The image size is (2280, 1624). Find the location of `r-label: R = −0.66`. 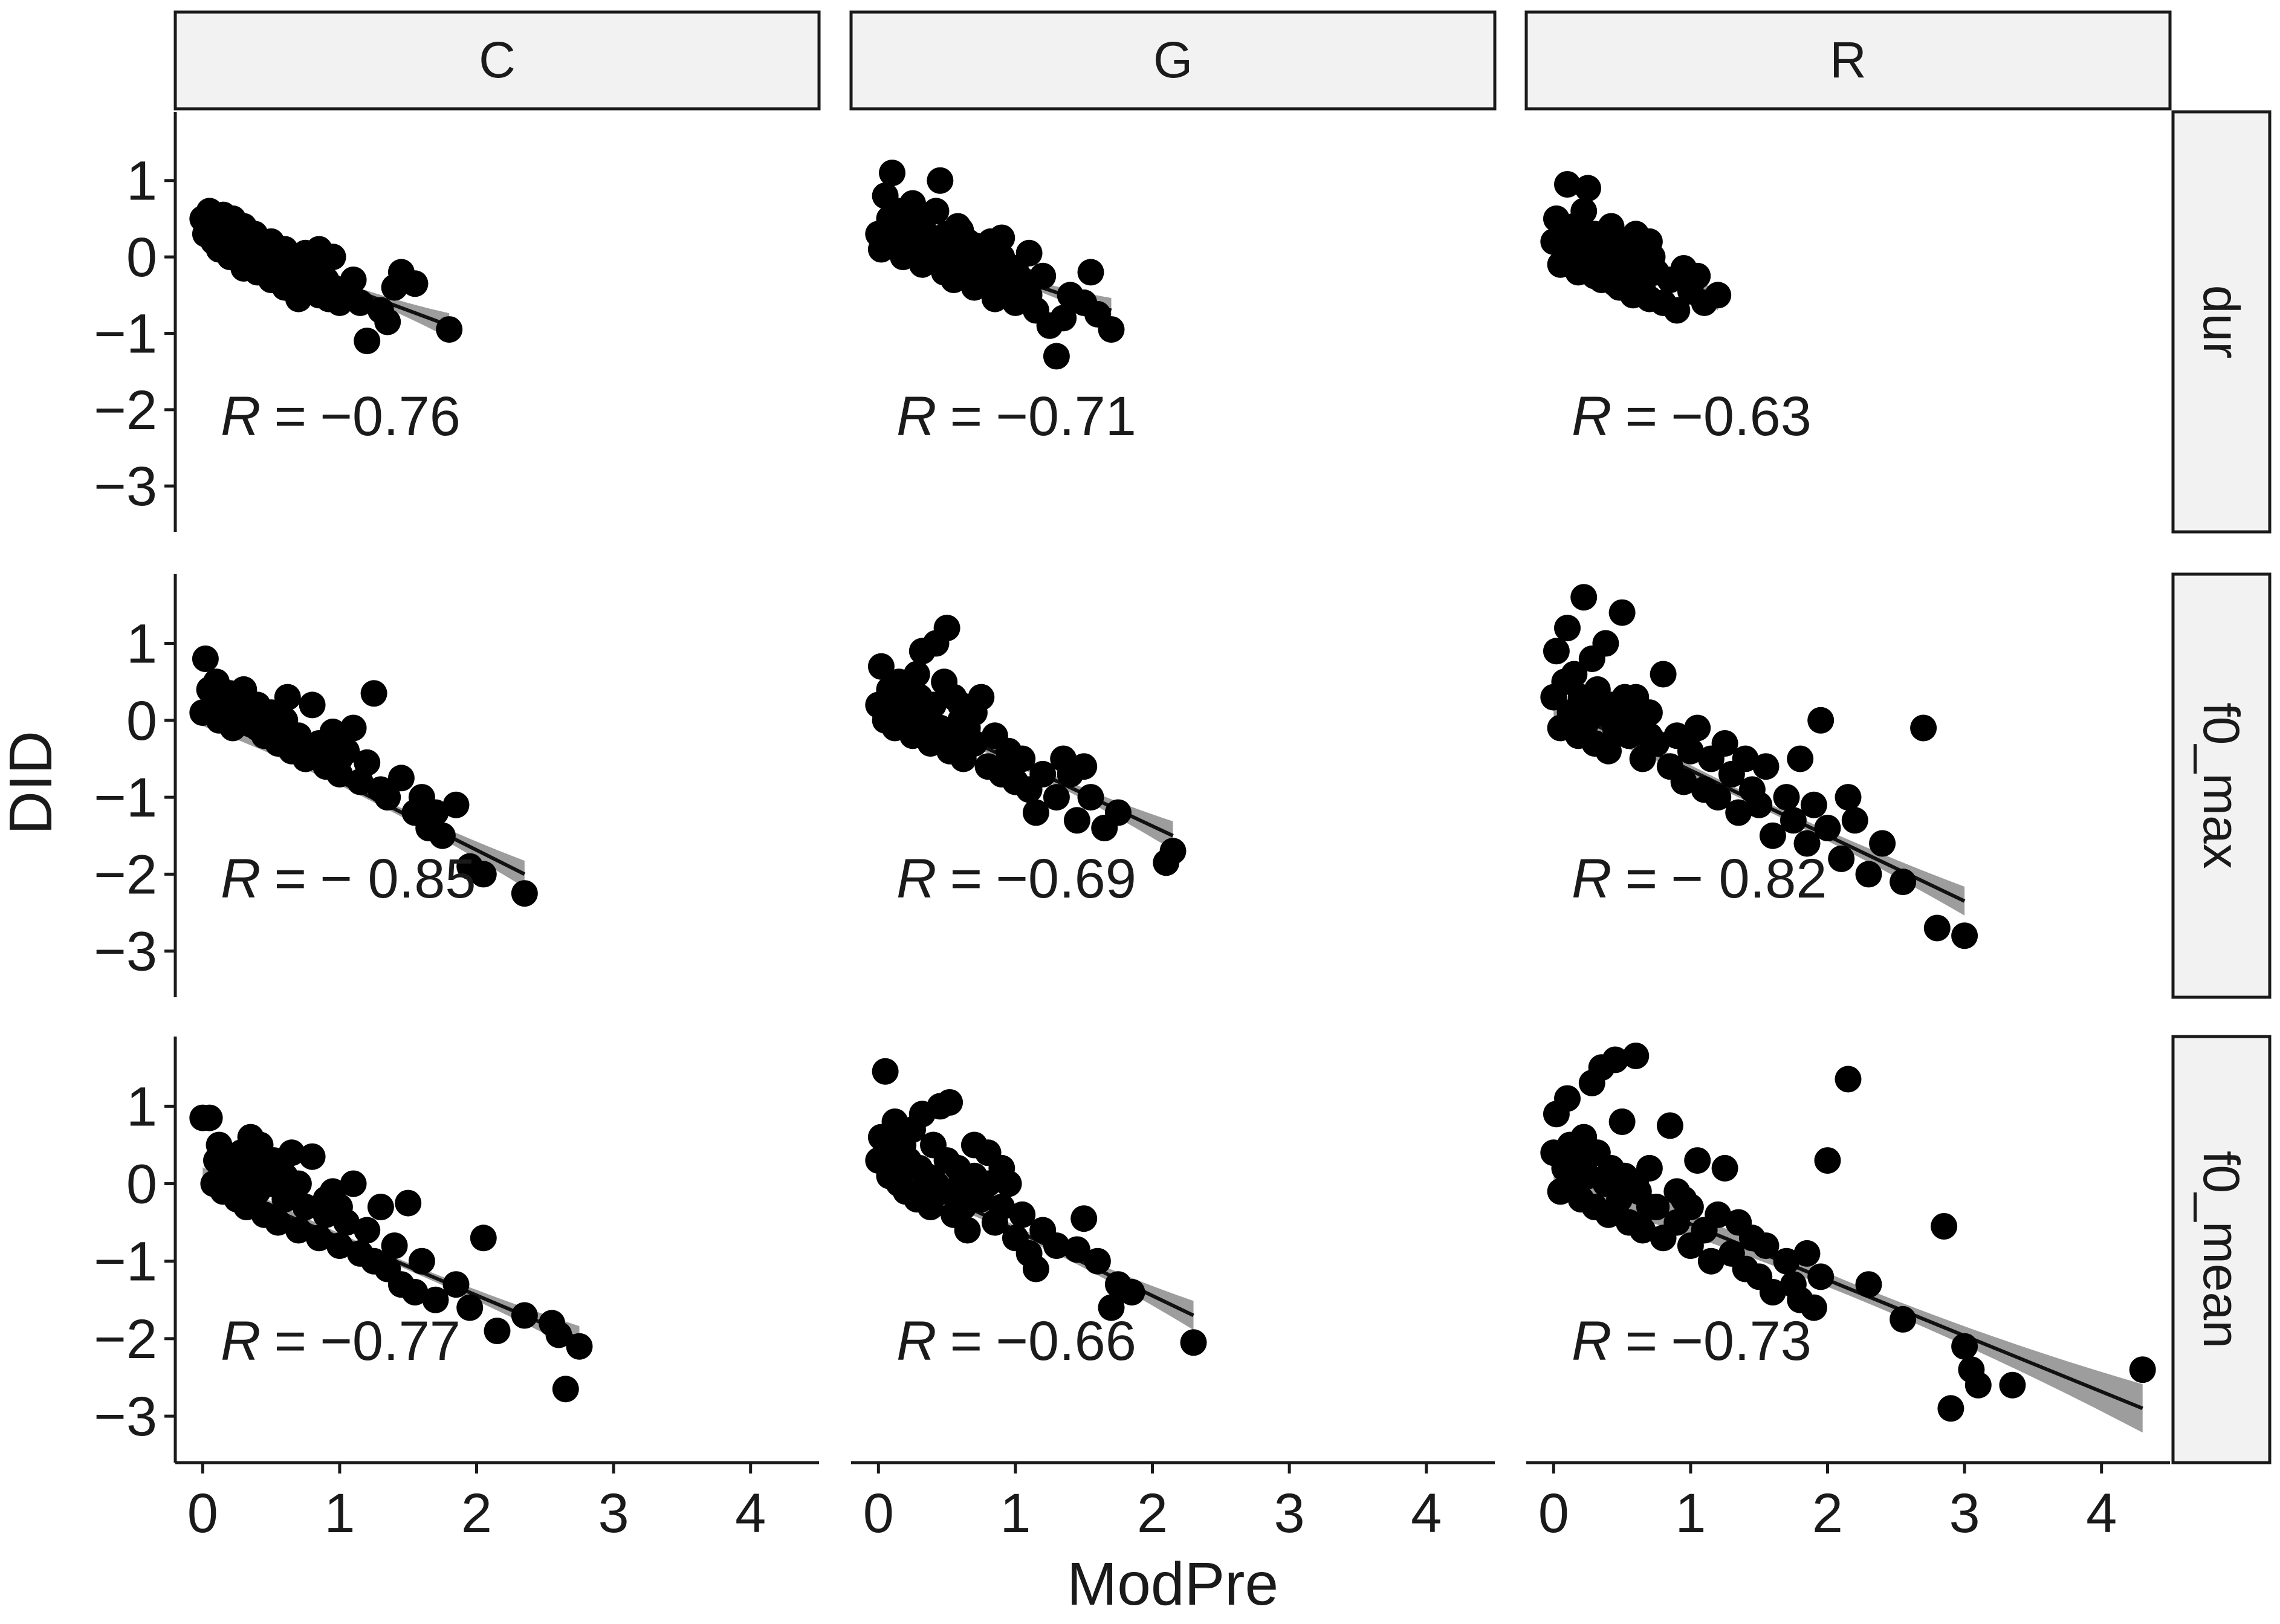

r-label: R = −0.66 is located at coordinates (1016, 1341).